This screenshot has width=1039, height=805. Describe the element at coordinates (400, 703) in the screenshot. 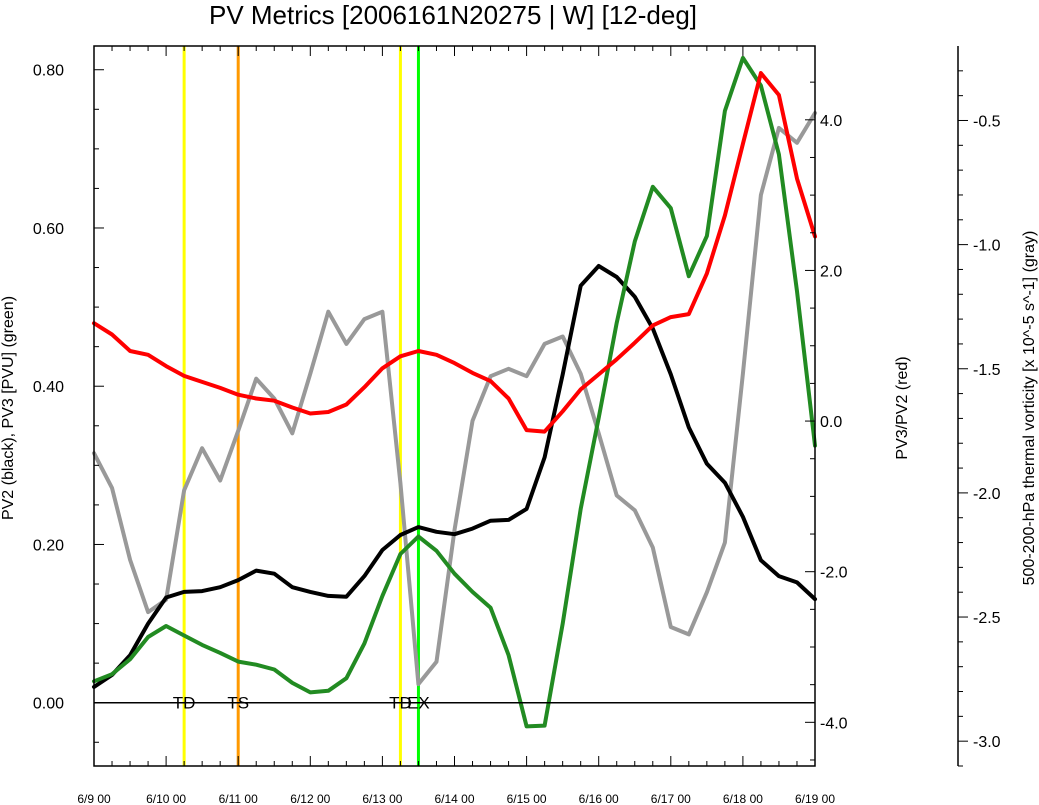

I see `event-label-2: TD` at that location.